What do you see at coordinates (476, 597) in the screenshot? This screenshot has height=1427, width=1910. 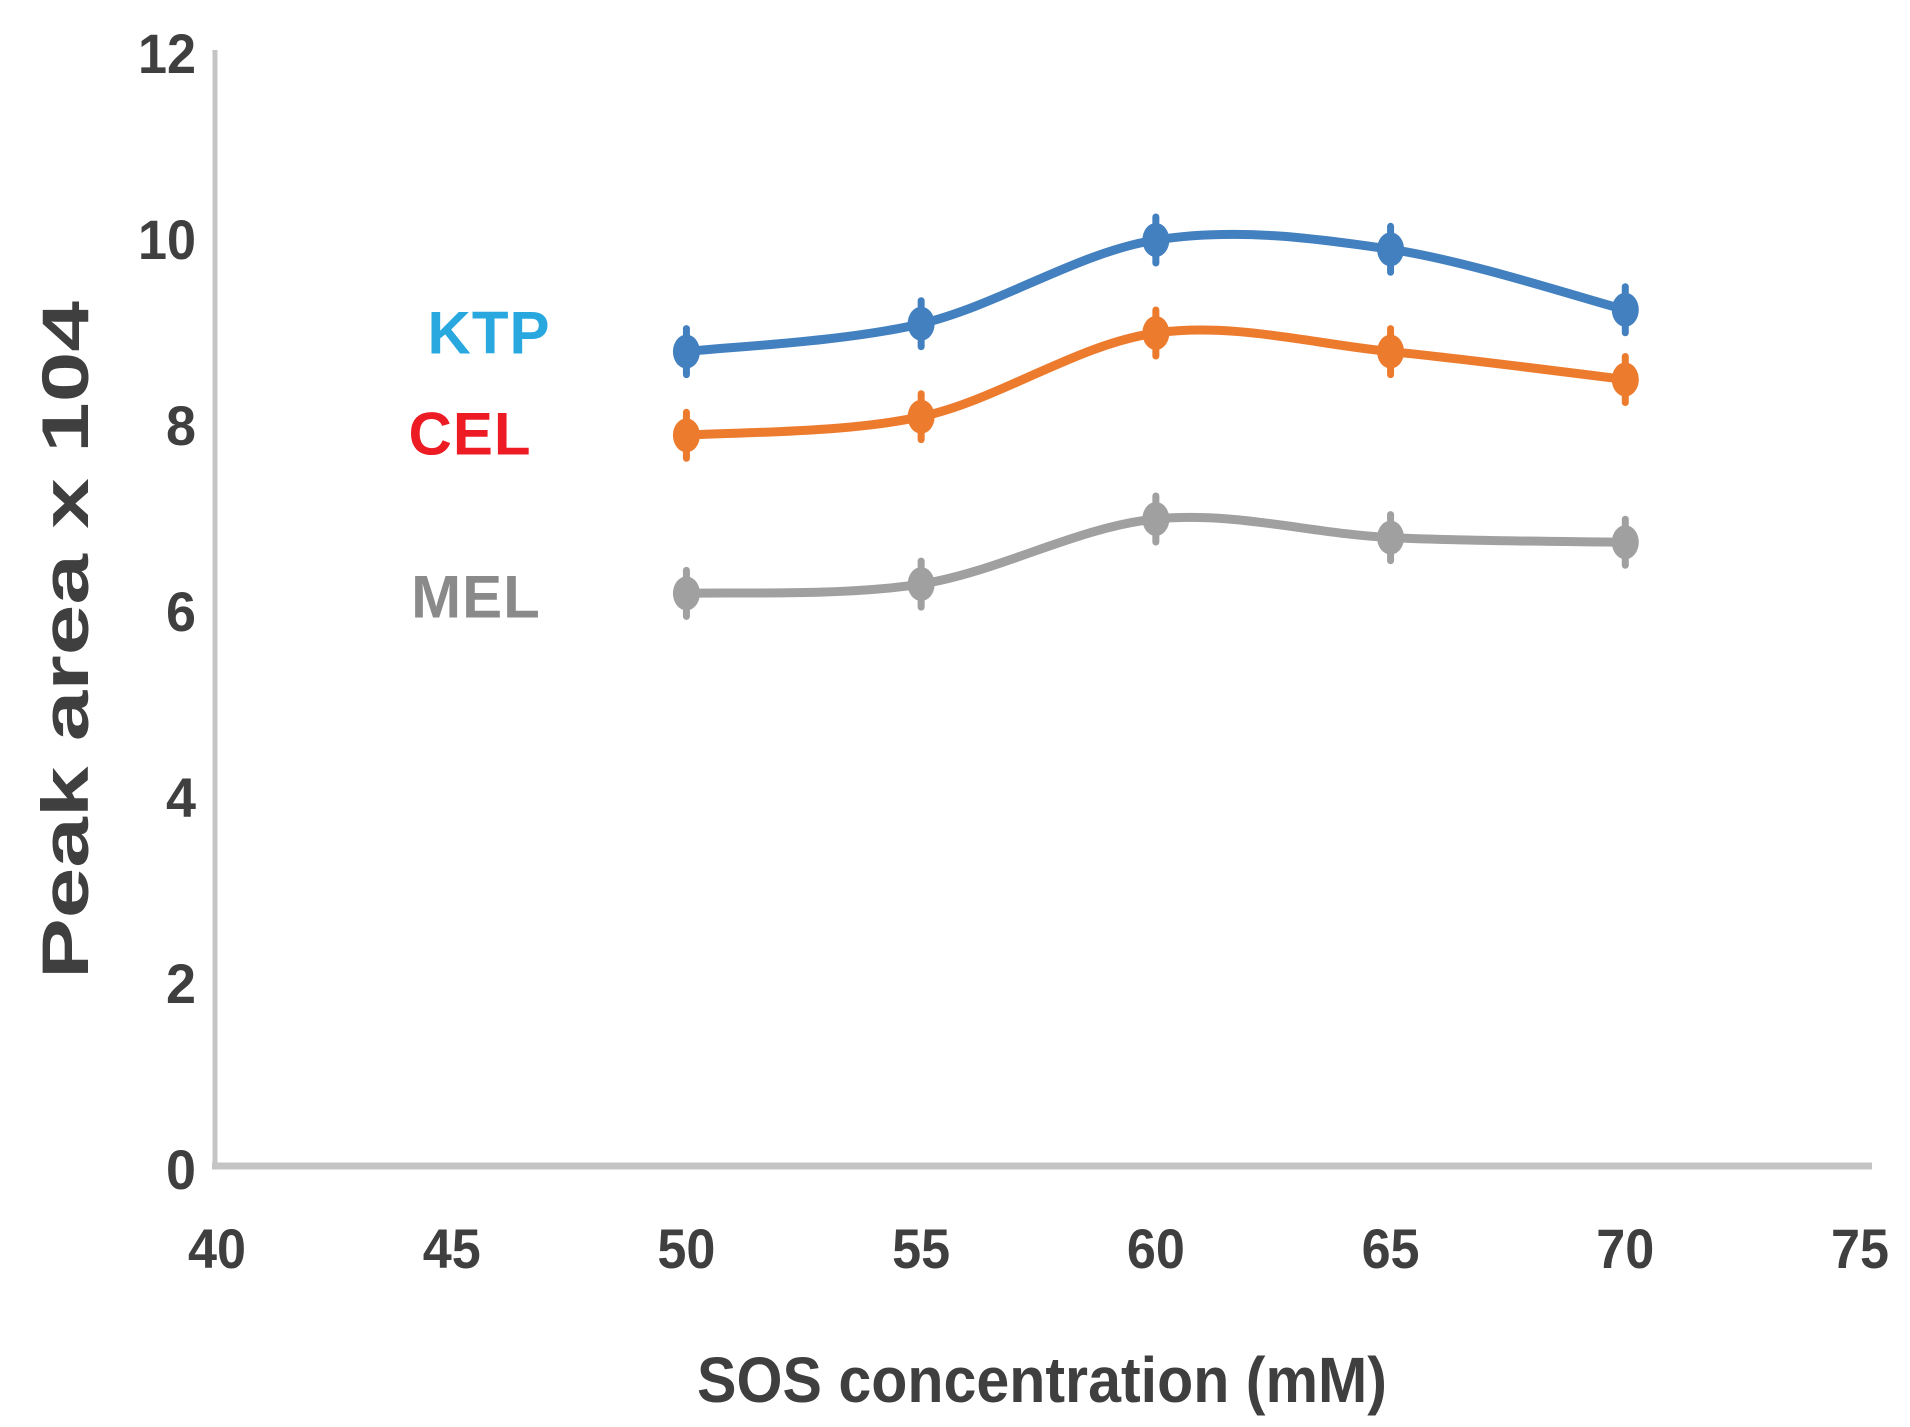 I see `legend-label-mel: MEL` at bounding box center [476, 597].